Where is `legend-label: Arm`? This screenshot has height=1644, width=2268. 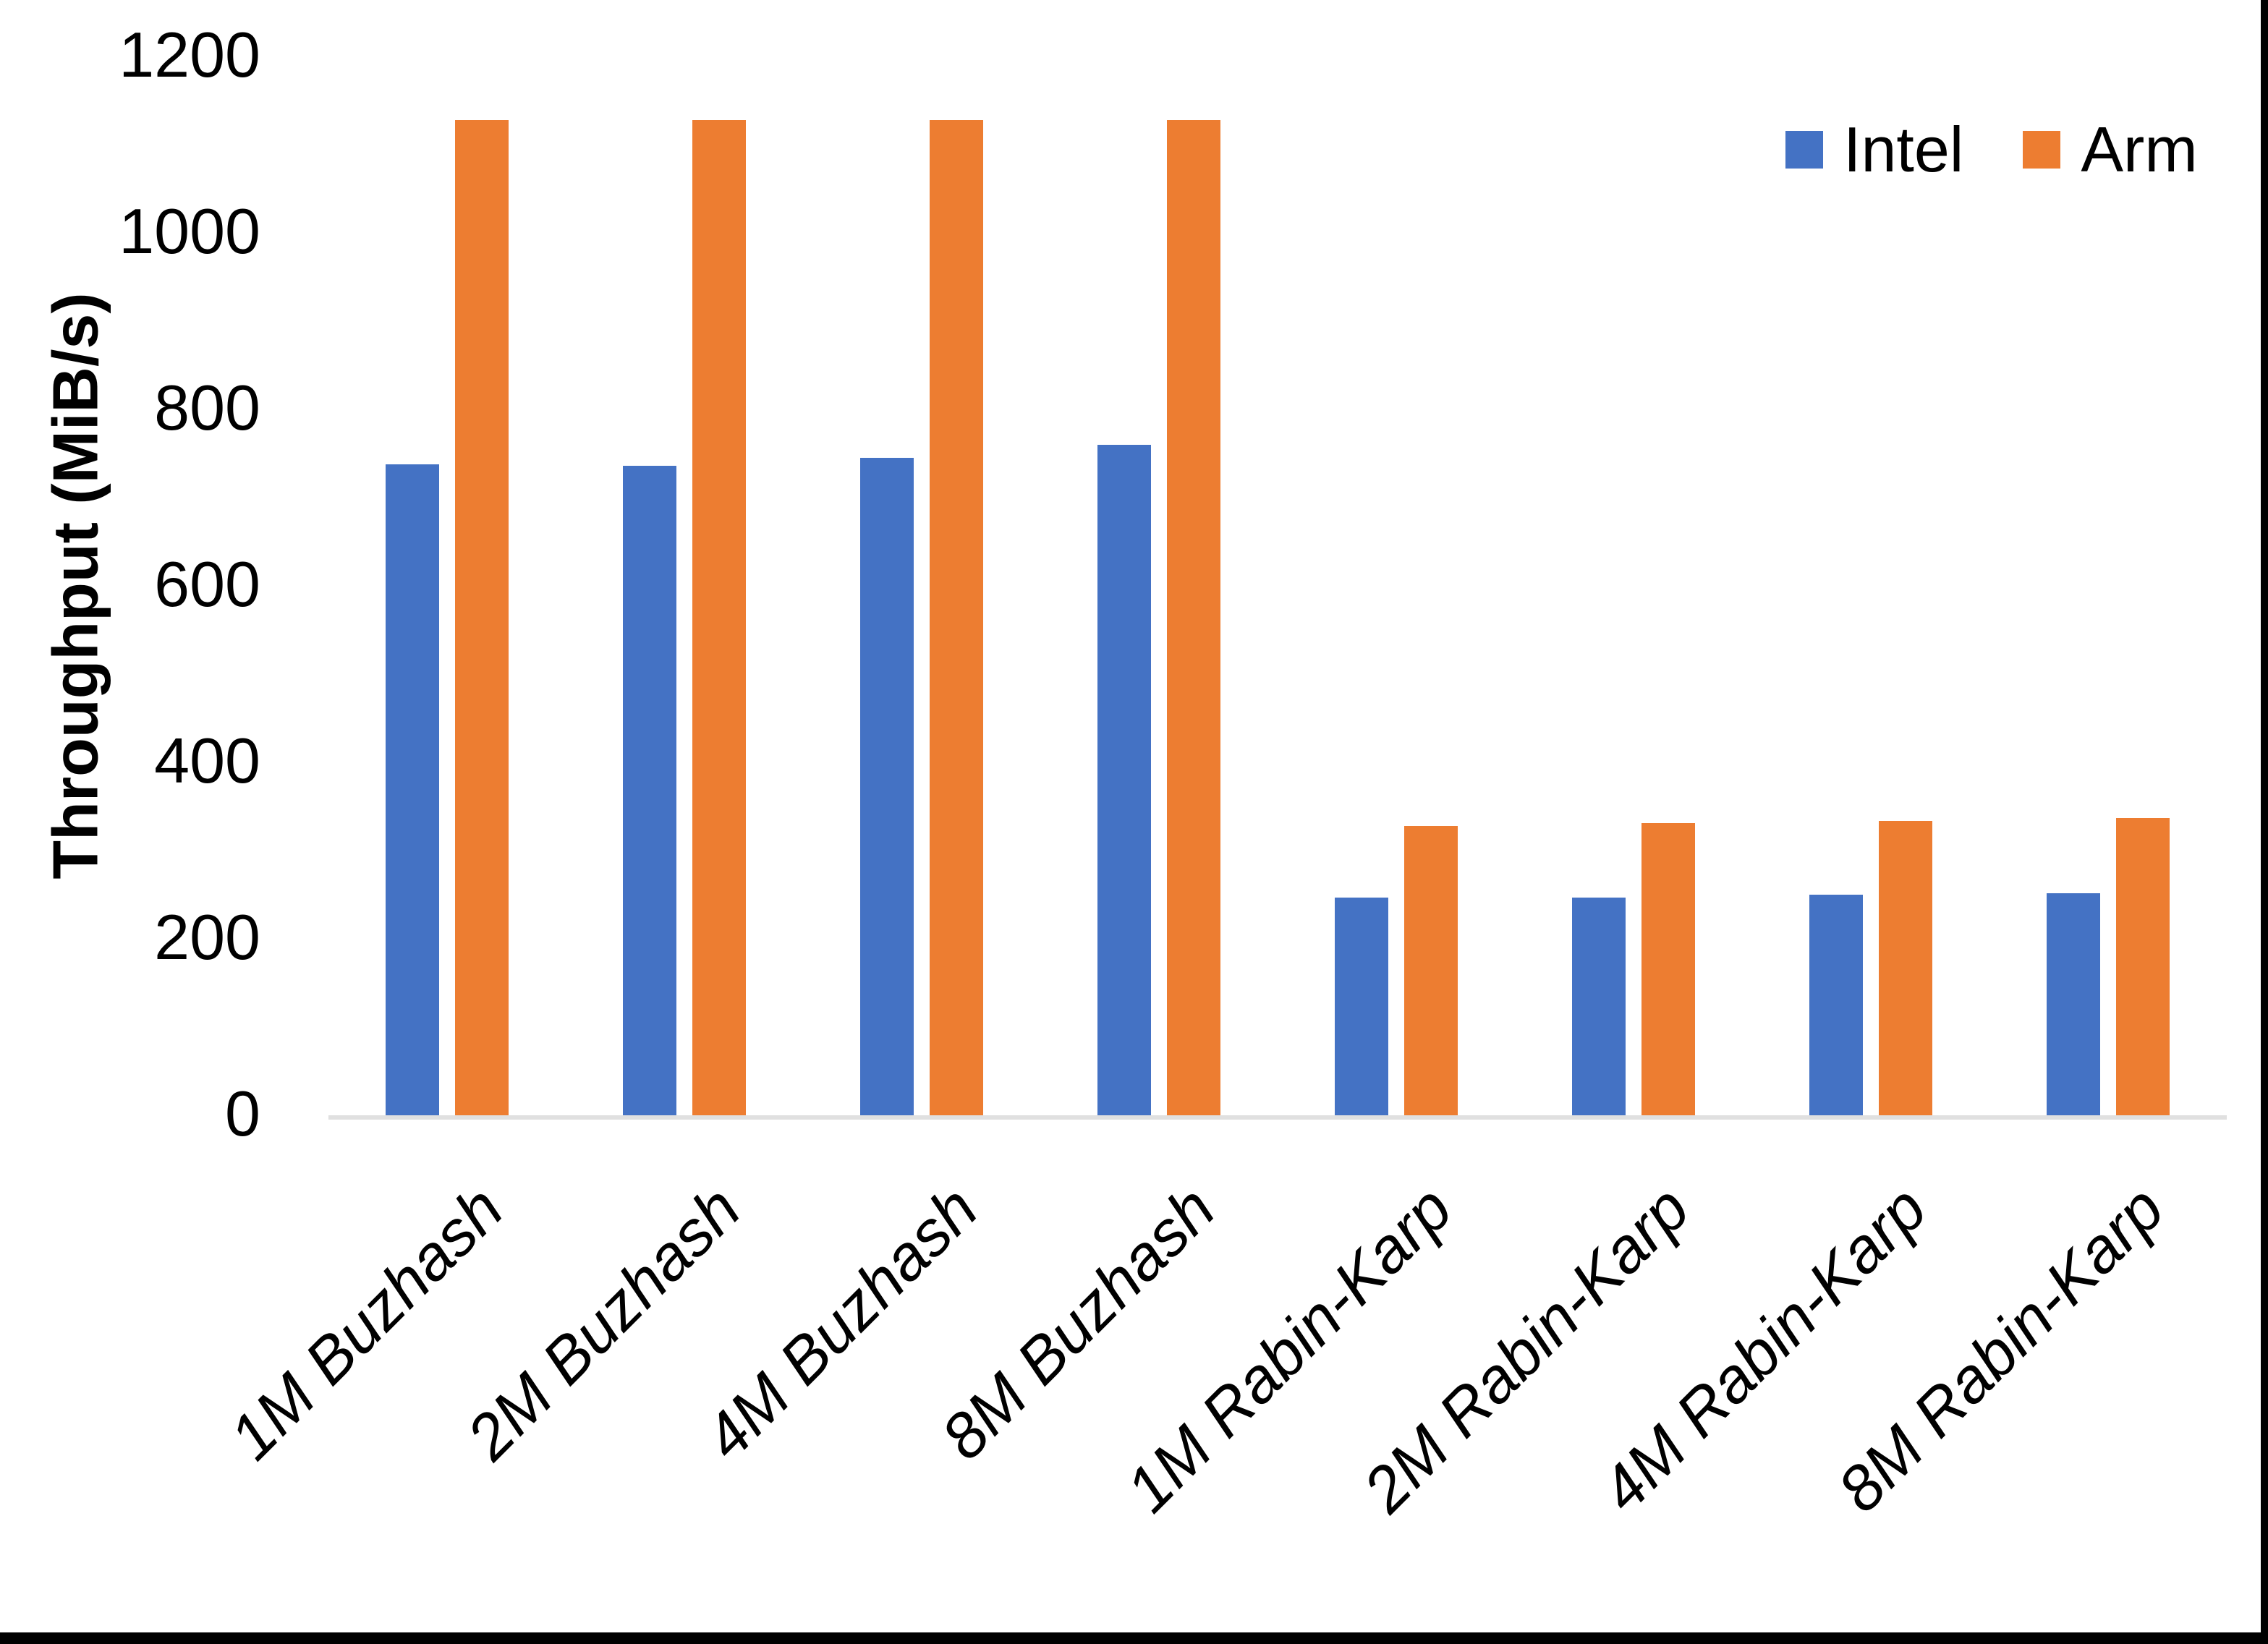 legend-label: Arm is located at coordinates (2139, 149).